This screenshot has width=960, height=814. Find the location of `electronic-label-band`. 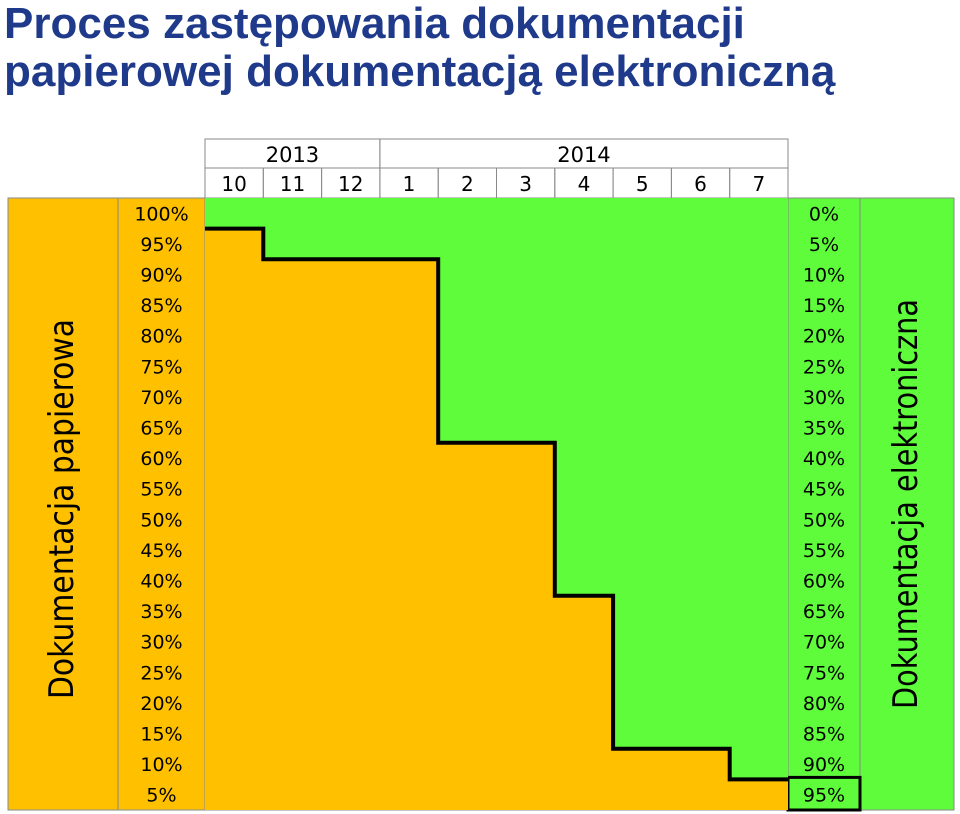

electronic-label-band is located at coordinates (907, 504).